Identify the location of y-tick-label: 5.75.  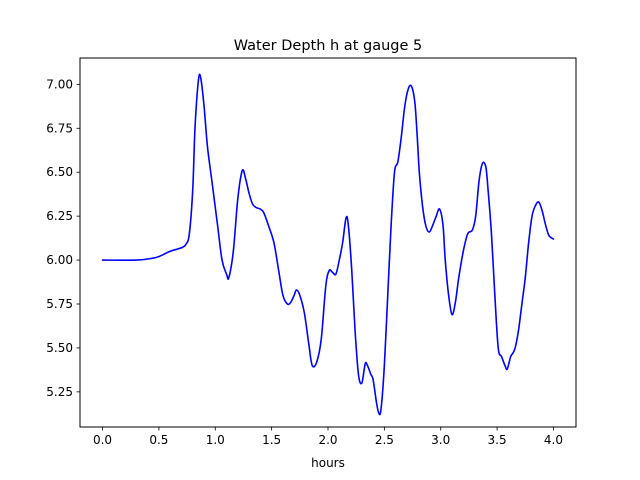
(59, 304).